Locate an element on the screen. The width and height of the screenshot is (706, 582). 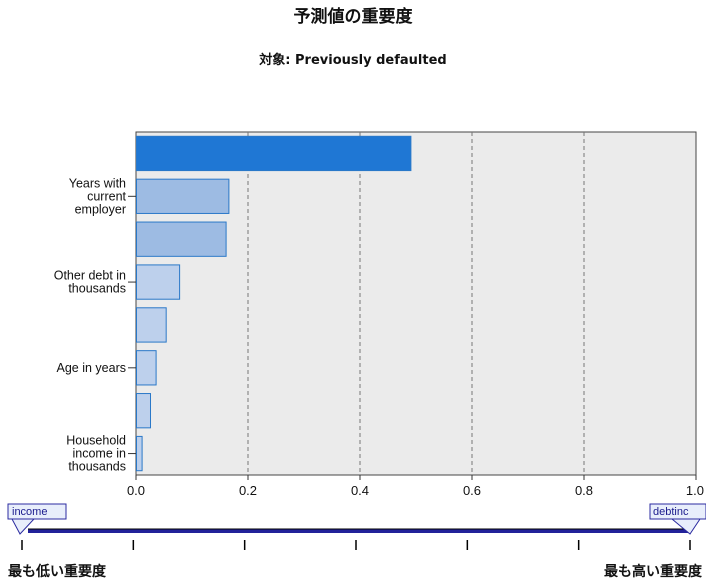
category-label-7: Household income in thousands is located at coordinates (96, 454).